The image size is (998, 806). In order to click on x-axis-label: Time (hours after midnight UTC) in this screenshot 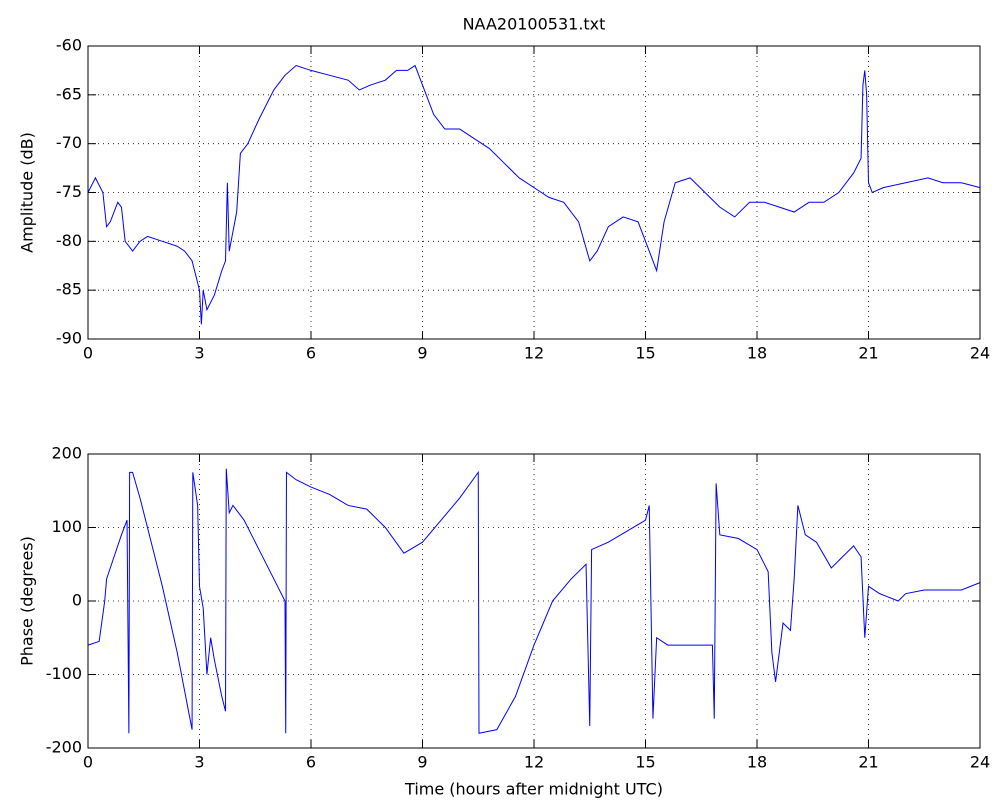, I will do `click(533, 789)`.